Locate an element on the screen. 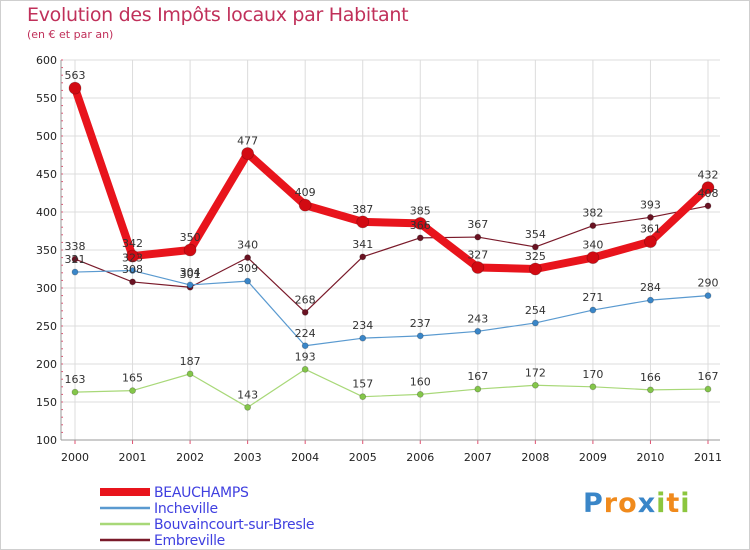 The width and height of the screenshot is (750, 550). chart-title: Evolution des Impôts locaux par Habitant is located at coordinates (218, 15).